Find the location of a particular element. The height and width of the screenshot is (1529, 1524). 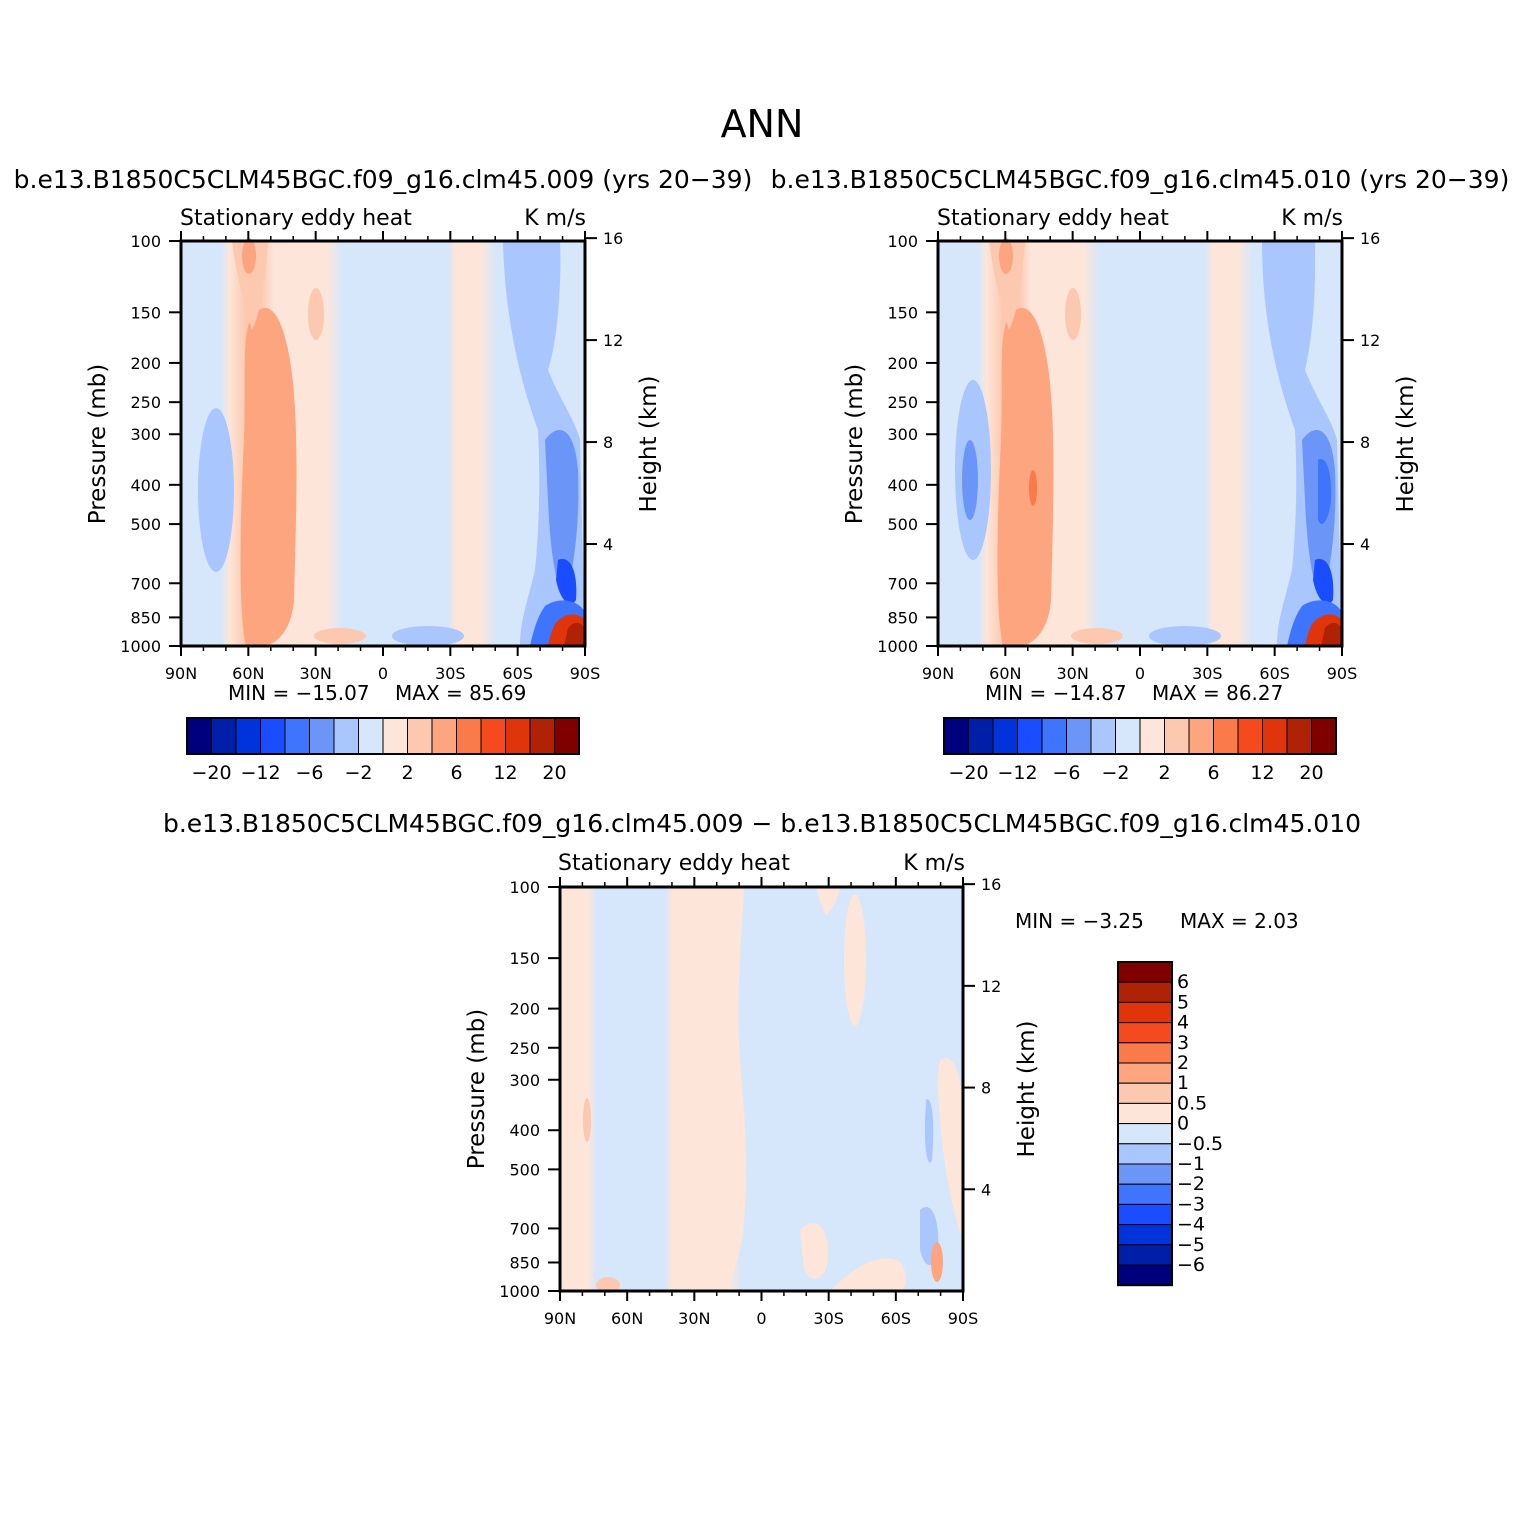

panel-a-field is located at coordinates (383, 442).